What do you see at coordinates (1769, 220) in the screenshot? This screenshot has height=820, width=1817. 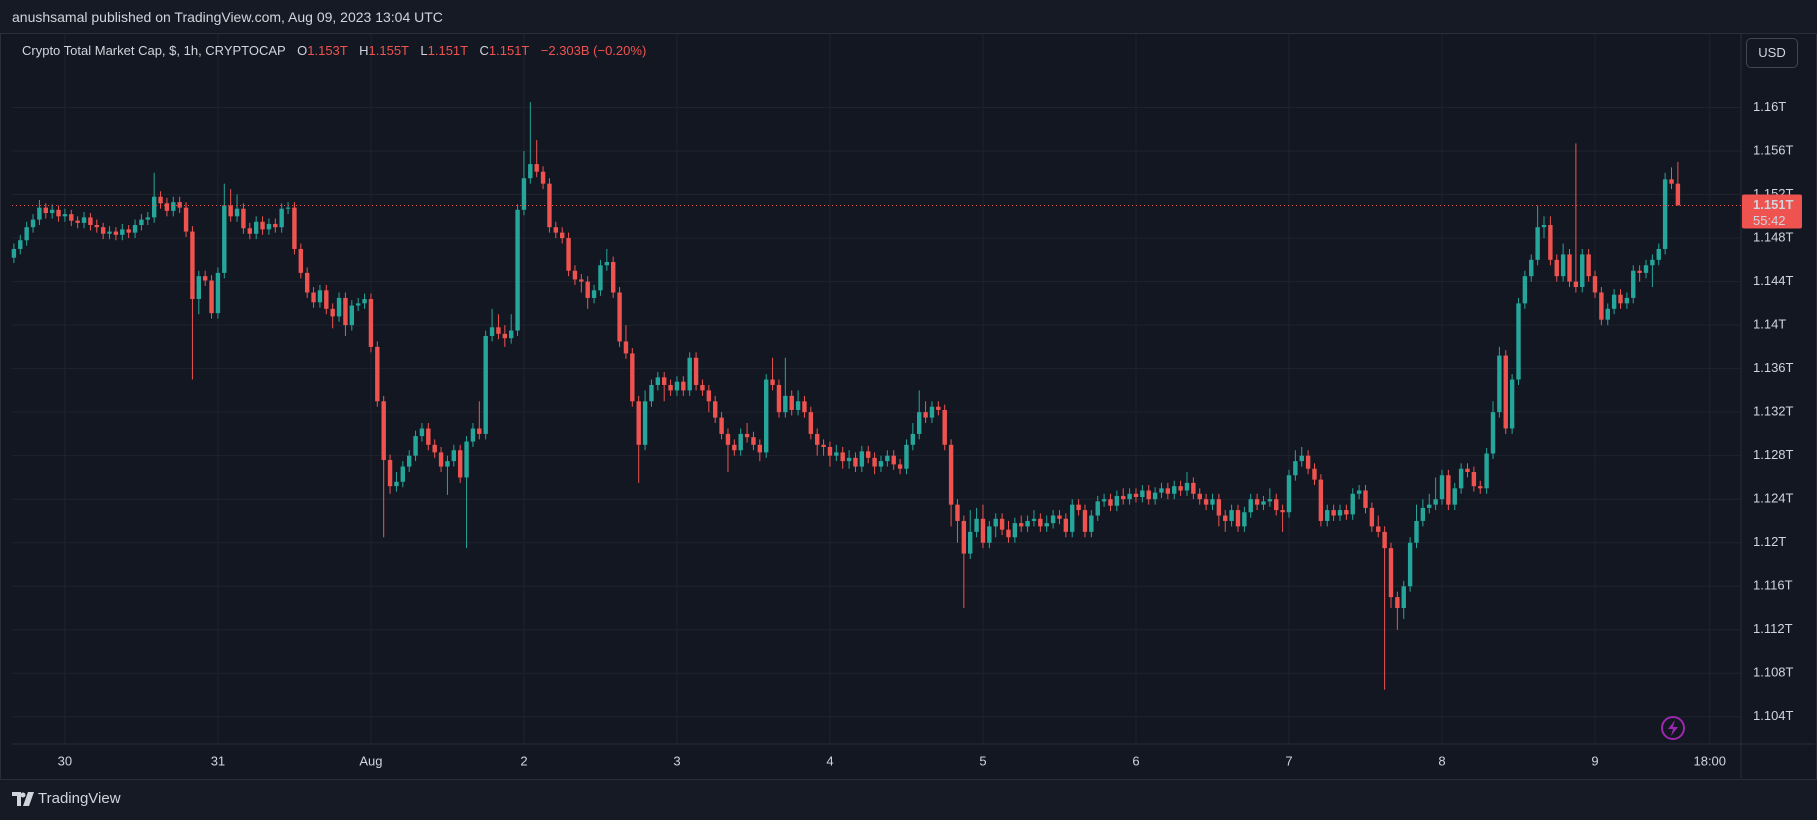 I see `countdown-label: 55:42` at bounding box center [1769, 220].